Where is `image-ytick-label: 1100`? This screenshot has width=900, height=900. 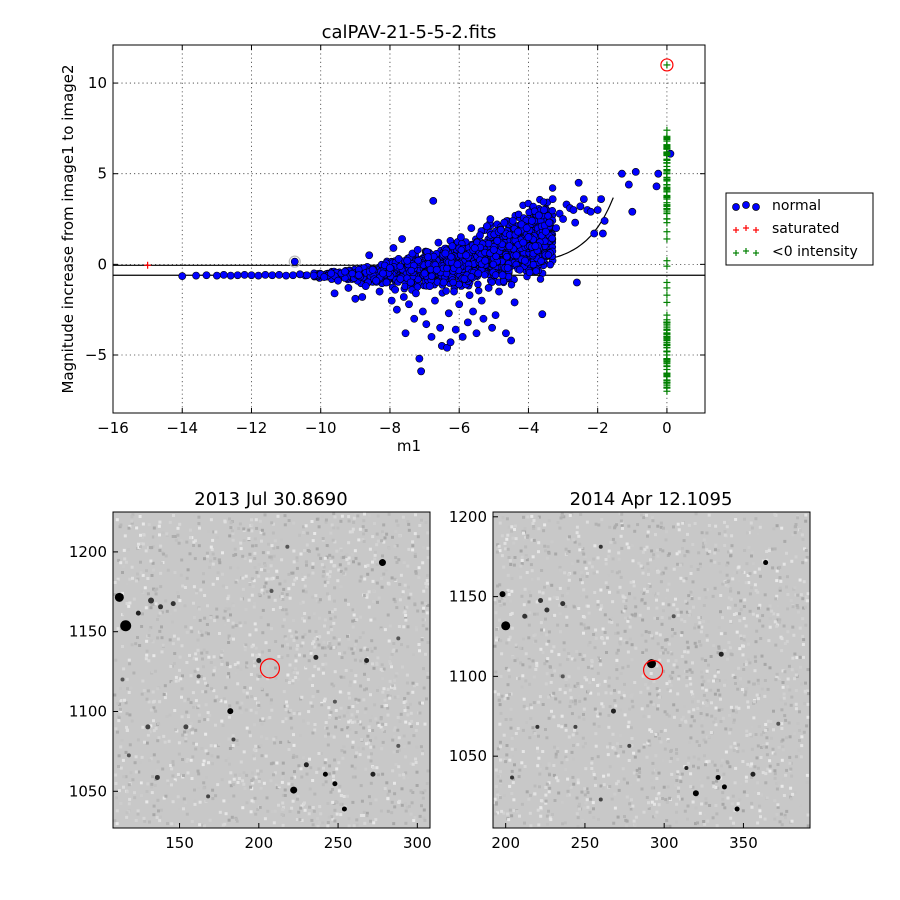
image-ytick-label: 1100 is located at coordinates (88, 711).